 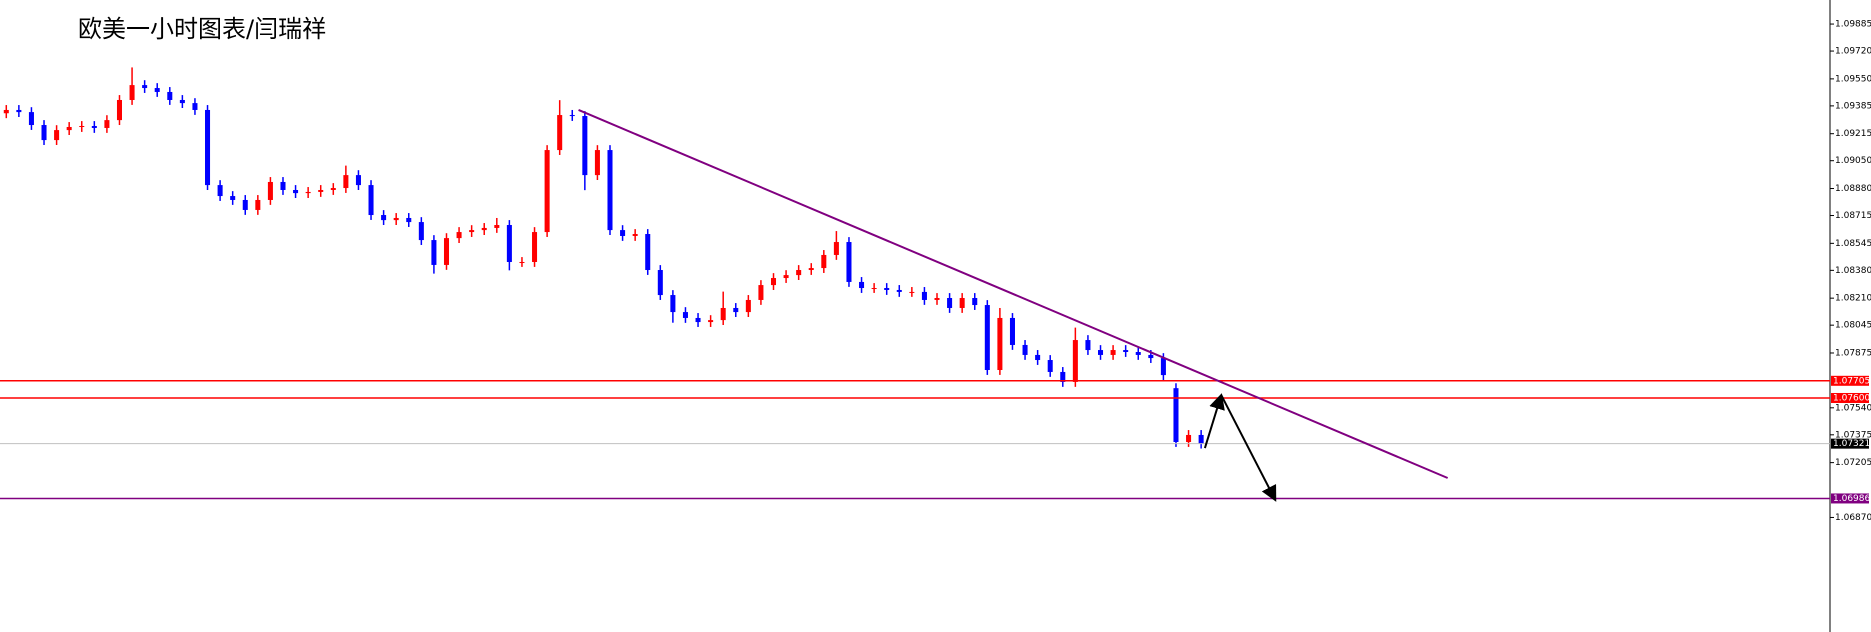 I want to click on y-tick-label: 1.08545, so click(x=1853, y=244).